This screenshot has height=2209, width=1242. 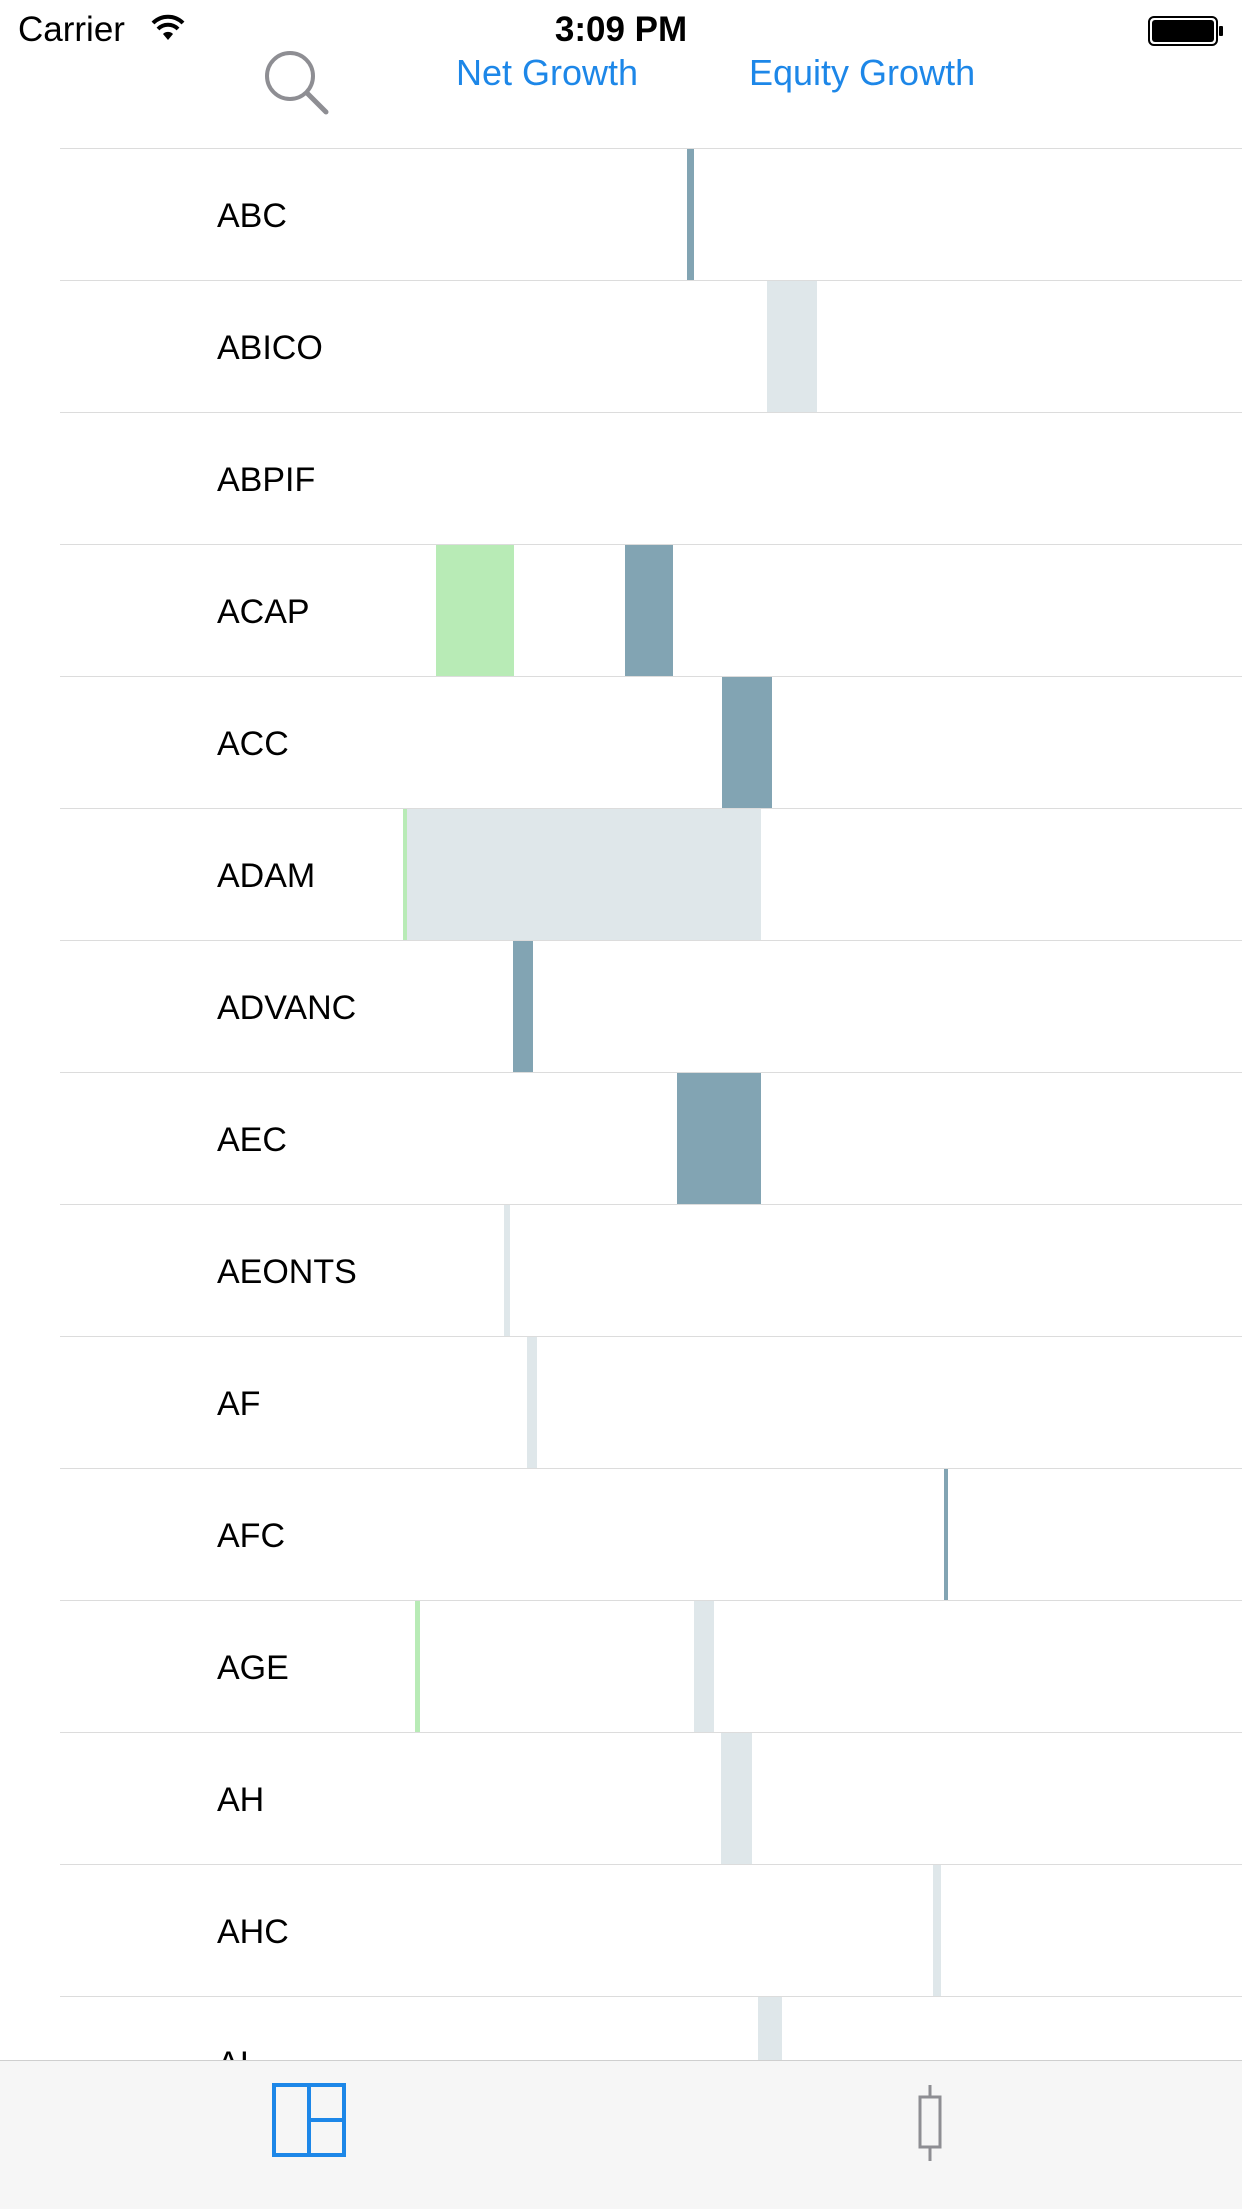 I want to click on row-label: AF, so click(x=239, y=1404).